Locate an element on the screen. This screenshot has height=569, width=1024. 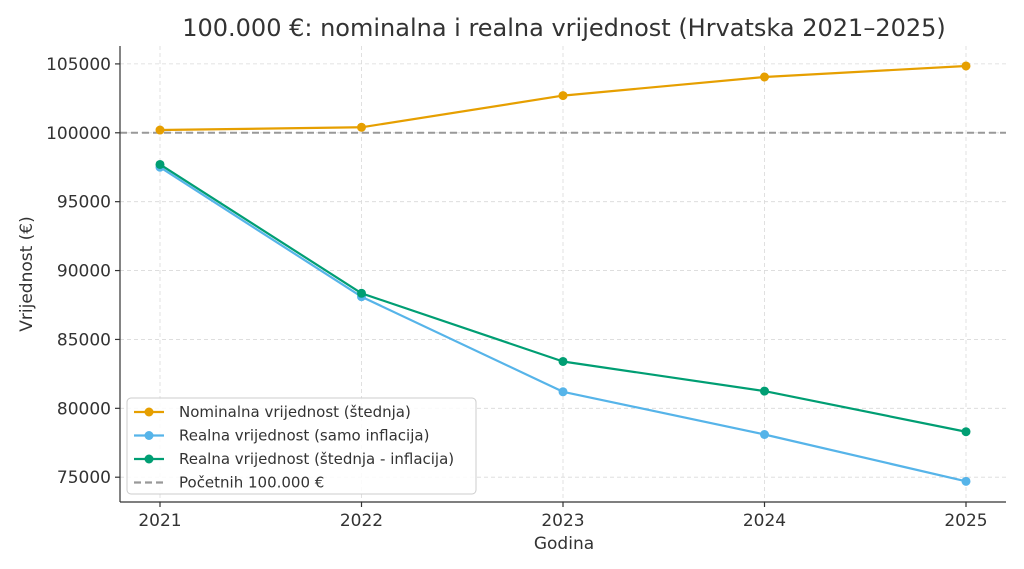
legend-item: Realna vrijednost (štednja - inflacija) is located at coordinates (294, 459).